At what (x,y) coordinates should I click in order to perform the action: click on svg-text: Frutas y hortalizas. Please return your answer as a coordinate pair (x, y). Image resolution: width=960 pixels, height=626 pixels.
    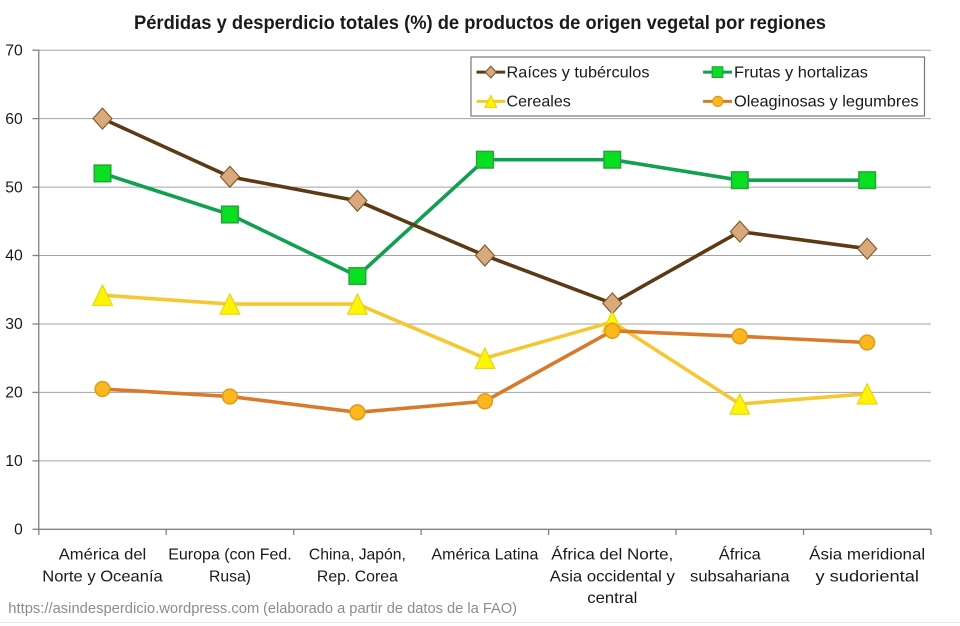
    Looking at the image, I should click on (801, 72).